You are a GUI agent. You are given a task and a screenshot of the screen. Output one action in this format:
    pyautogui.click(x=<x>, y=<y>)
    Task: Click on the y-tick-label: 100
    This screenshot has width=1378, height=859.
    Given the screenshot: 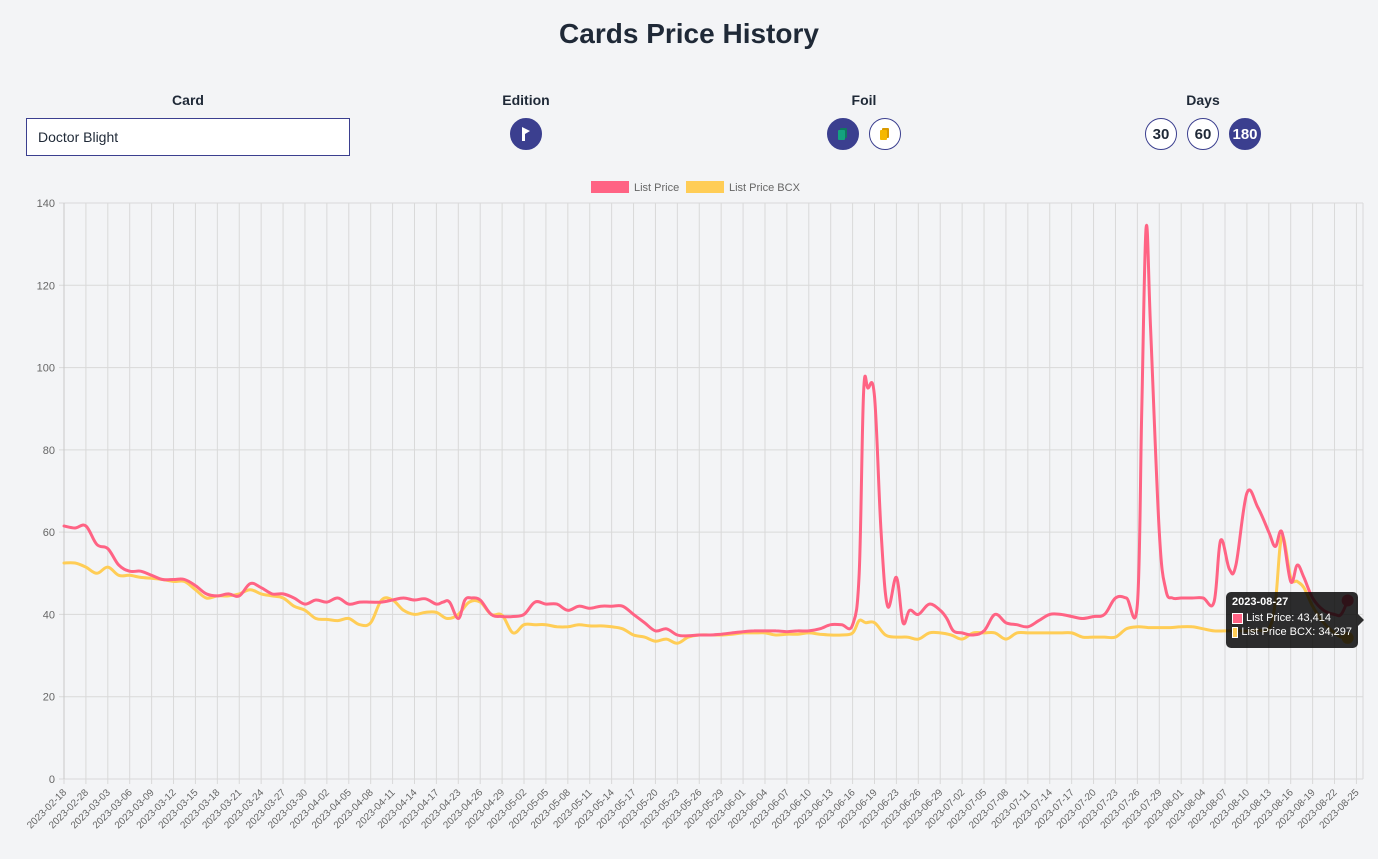 What is the action you would take?
    pyautogui.click(x=46, y=369)
    